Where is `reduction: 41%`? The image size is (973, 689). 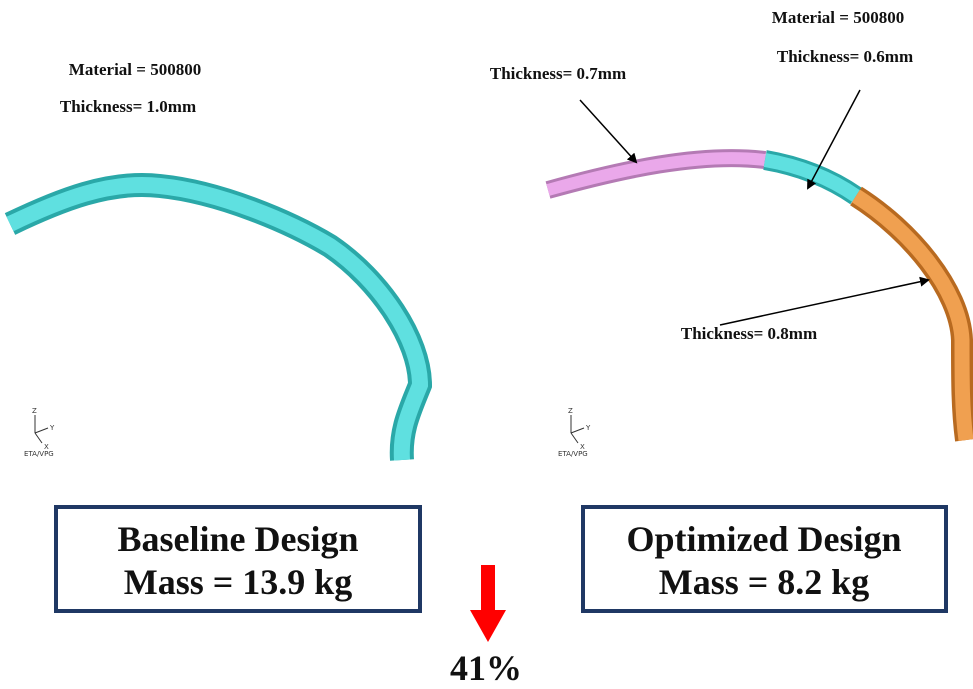 reduction: 41% is located at coordinates (486, 668).